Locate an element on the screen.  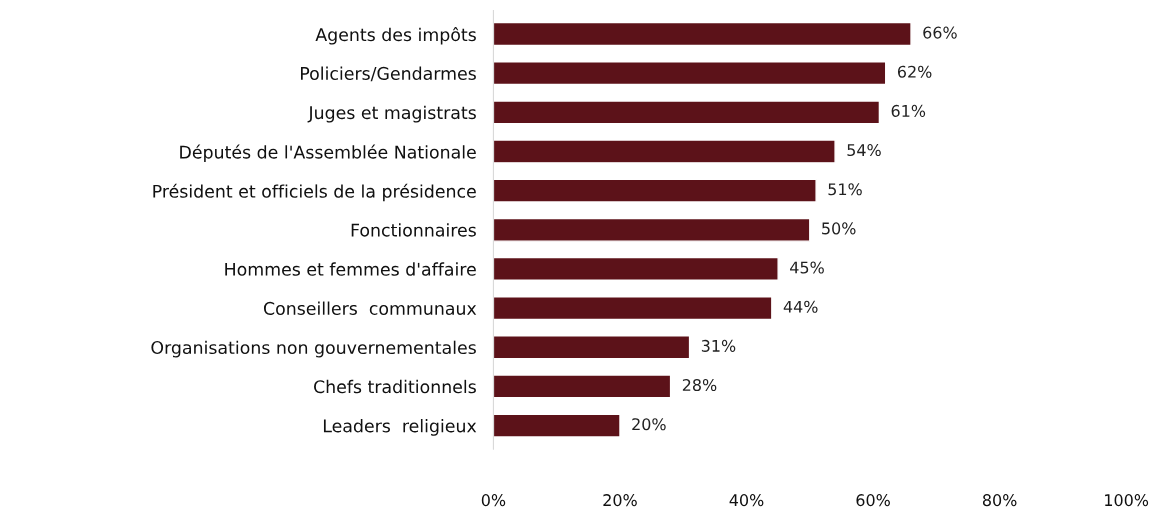
data-label: 62% is located at coordinates (914, 71).